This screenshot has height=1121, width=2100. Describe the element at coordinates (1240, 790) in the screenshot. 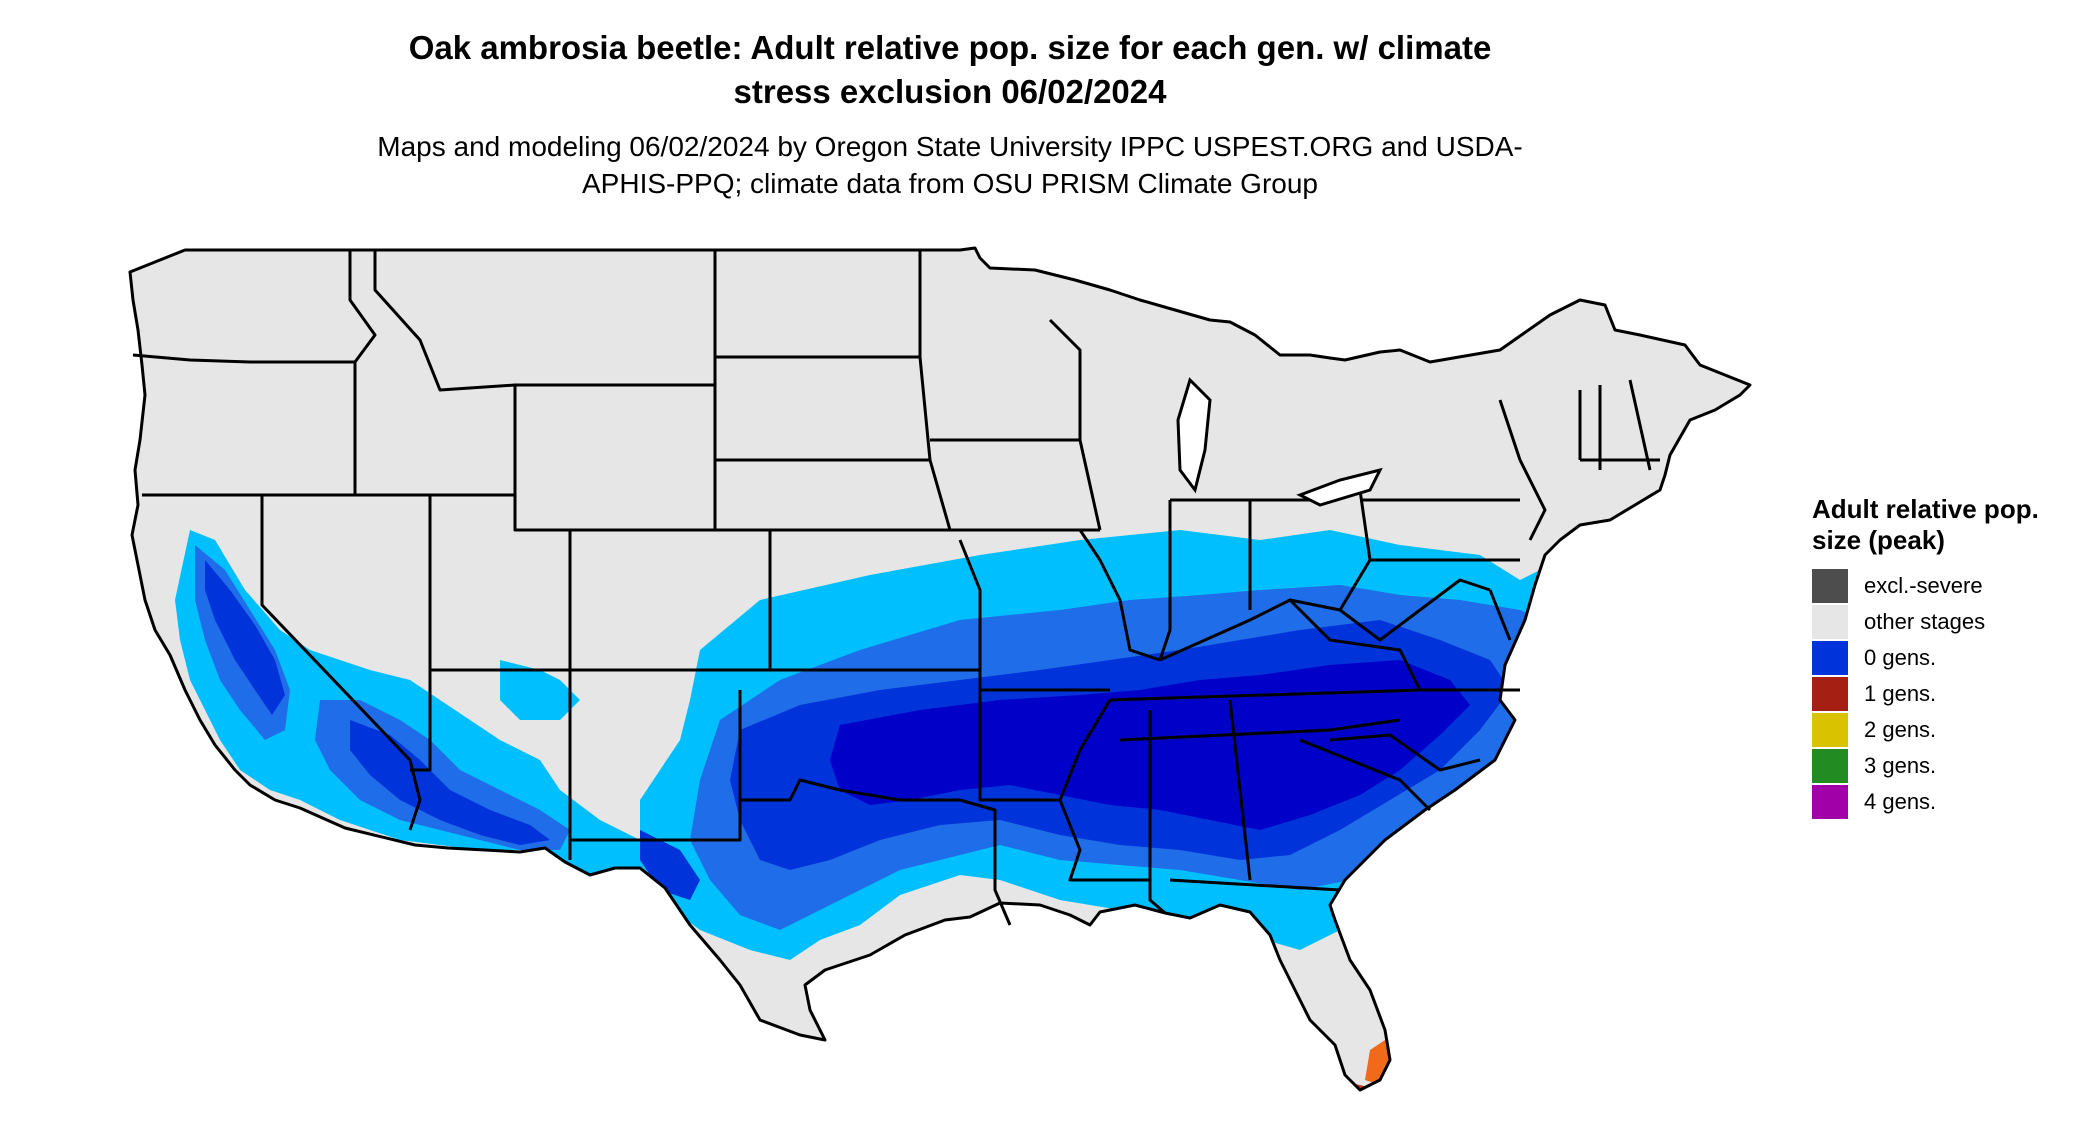

I see `border-al-ga` at that location.